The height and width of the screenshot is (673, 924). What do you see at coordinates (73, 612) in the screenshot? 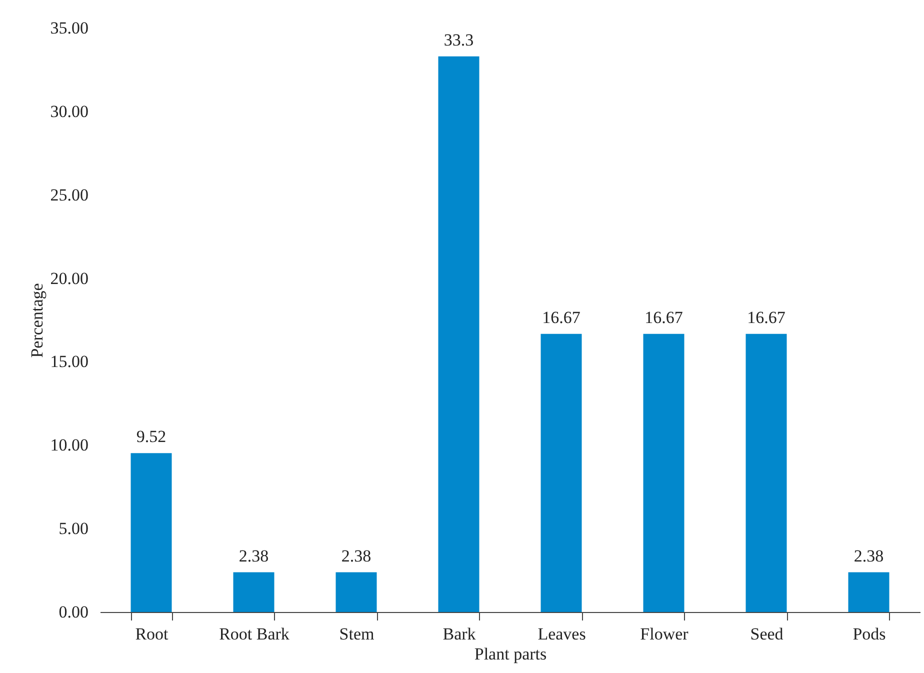
I see `y-tick-label: 0.00` at bounding box center [73, 612].